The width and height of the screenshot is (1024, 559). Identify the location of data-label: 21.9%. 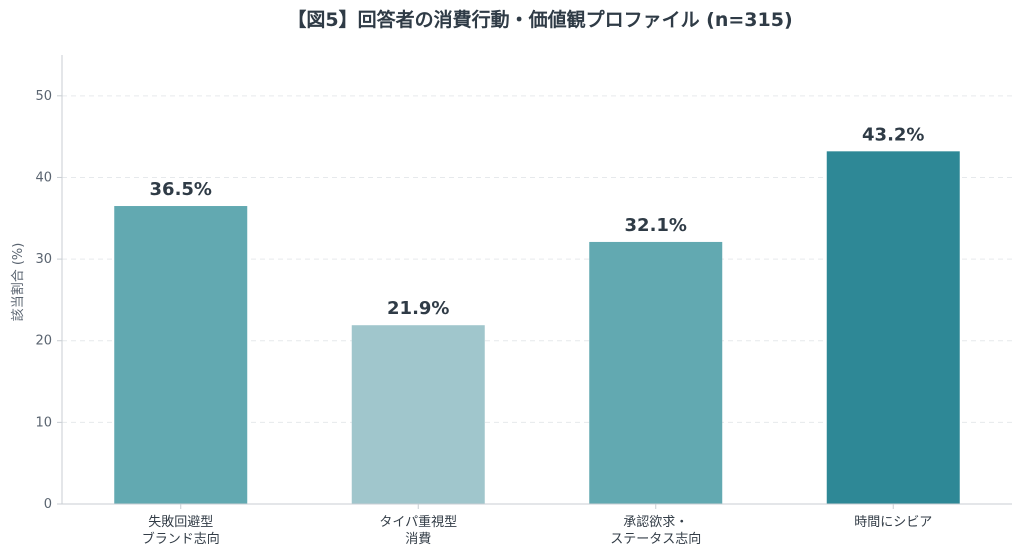
(418, 308).